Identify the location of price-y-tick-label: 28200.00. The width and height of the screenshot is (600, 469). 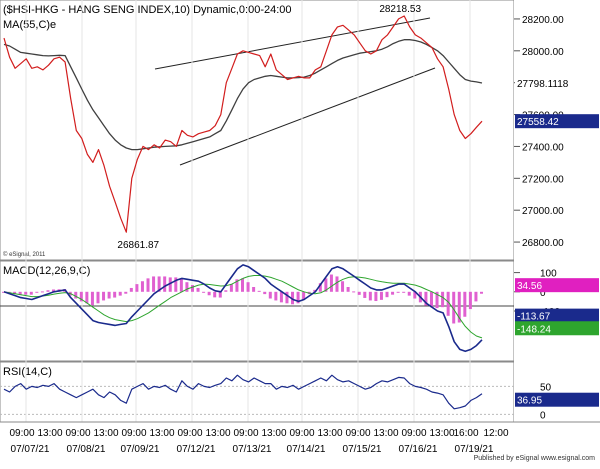
(543, 20).